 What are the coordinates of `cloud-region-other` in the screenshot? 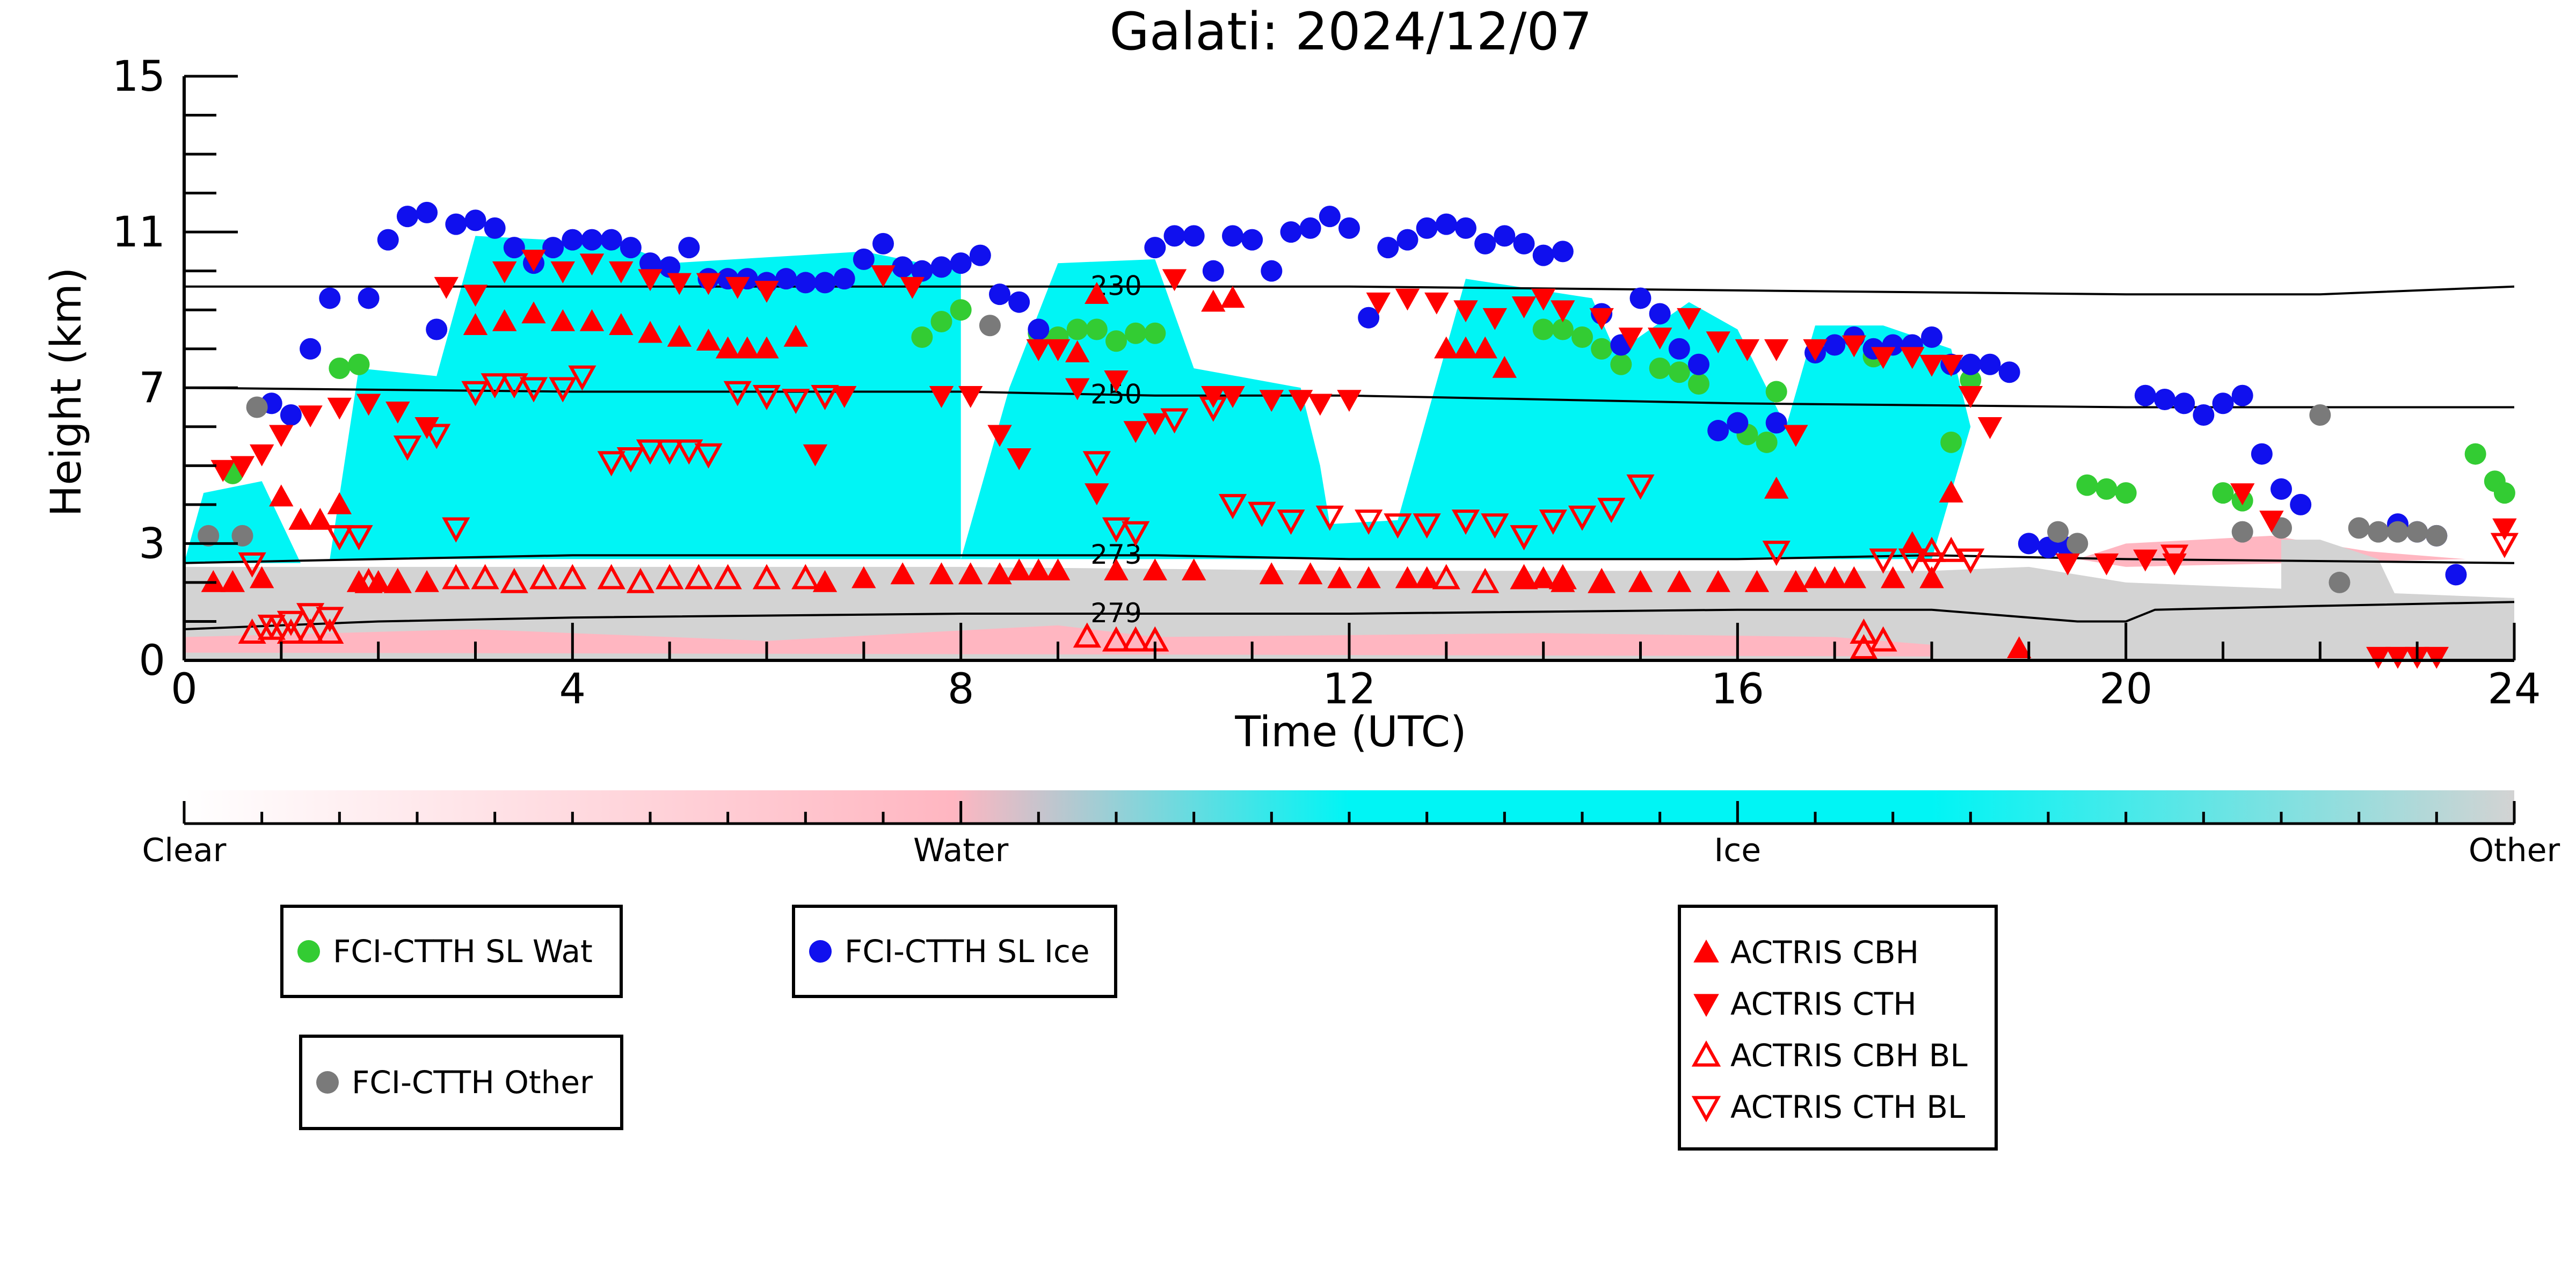 It's located at (2349, 600).